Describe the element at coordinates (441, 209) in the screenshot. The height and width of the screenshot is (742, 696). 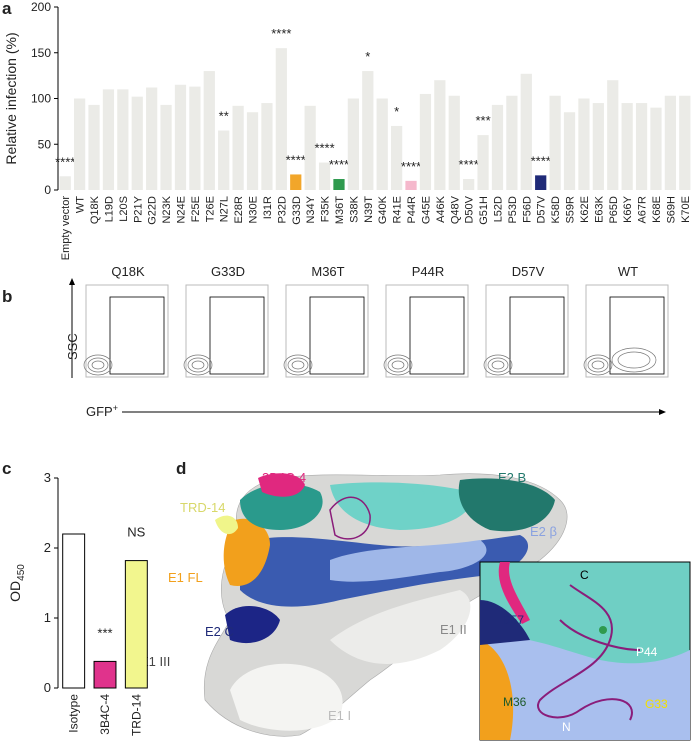
I see `x-tick-label: A46K` at that location.